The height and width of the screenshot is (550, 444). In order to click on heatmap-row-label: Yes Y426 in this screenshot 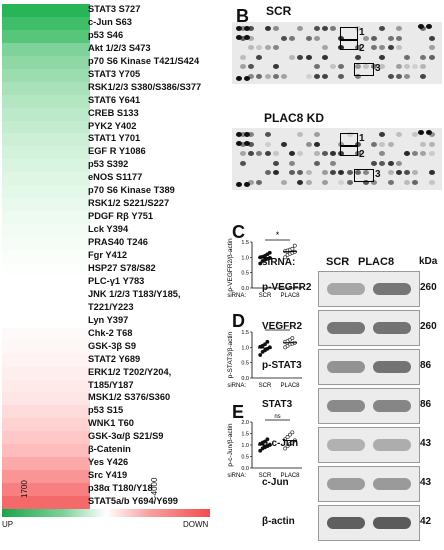, I will do `click(108, 462)`.